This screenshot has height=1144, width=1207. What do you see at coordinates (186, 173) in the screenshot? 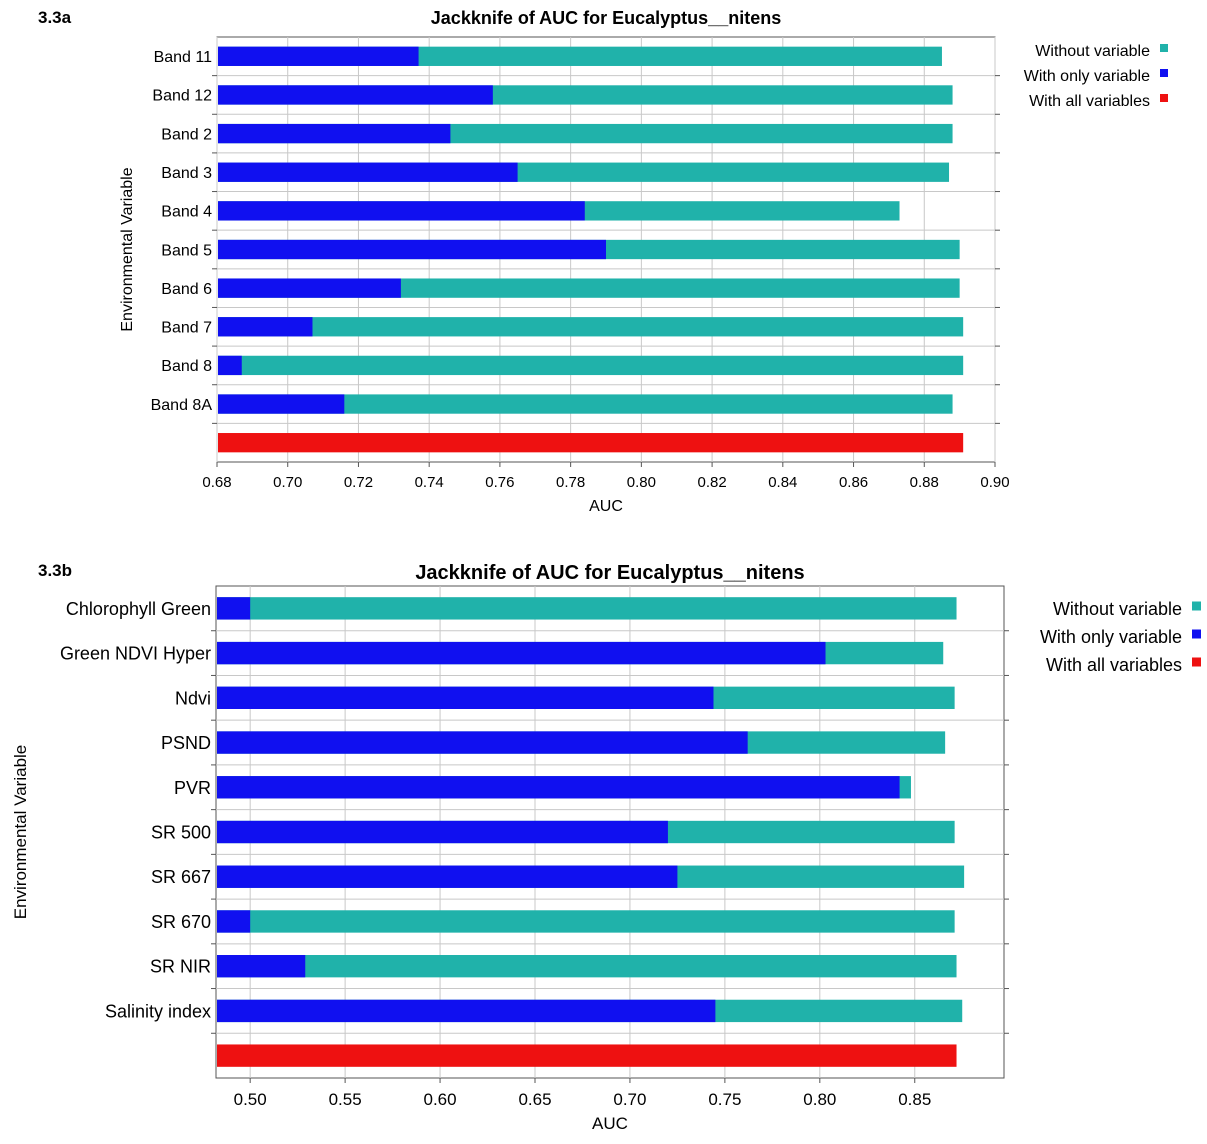
I see `category-label: Band 3` at bounding box center [186, 173].